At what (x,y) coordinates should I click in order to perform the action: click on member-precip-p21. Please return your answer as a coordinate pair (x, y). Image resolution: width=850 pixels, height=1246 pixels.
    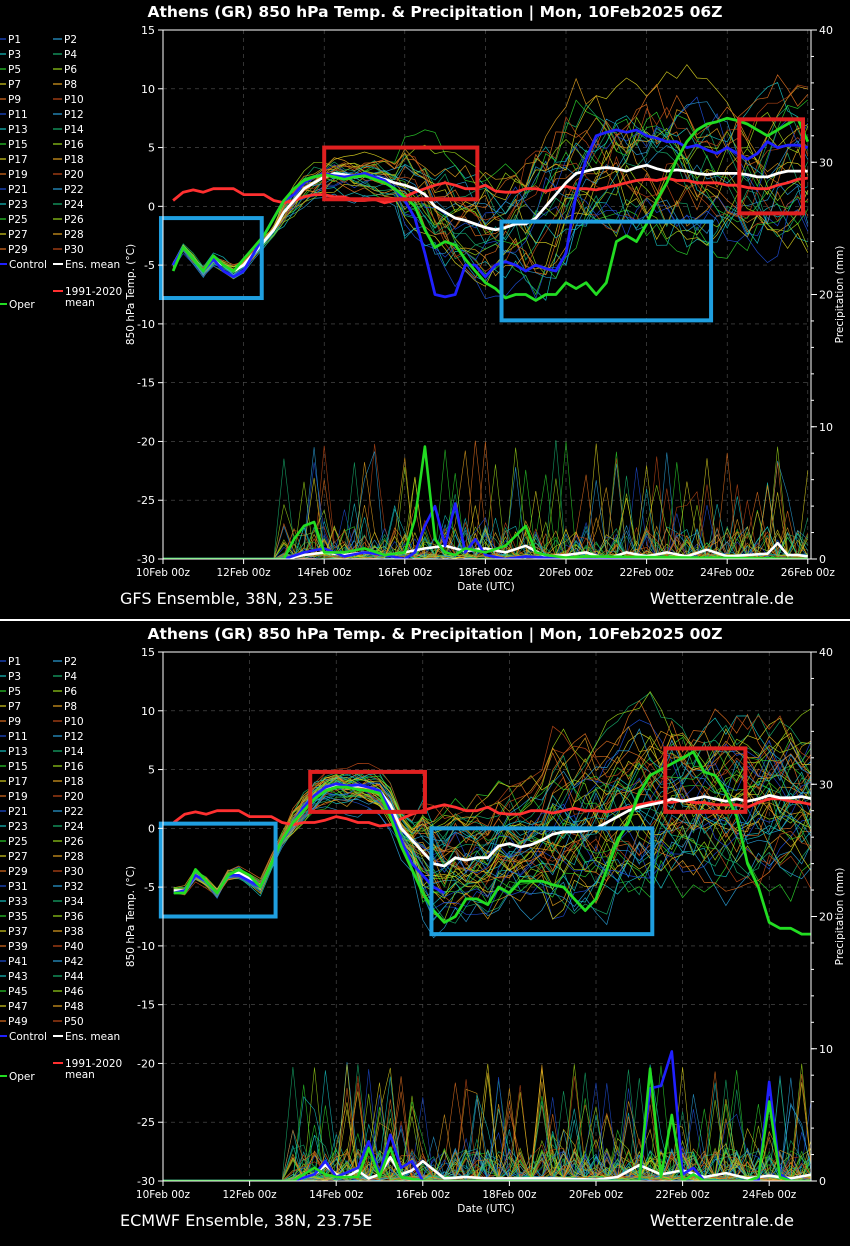
    Looking at the image, I should click on (487, 1132).